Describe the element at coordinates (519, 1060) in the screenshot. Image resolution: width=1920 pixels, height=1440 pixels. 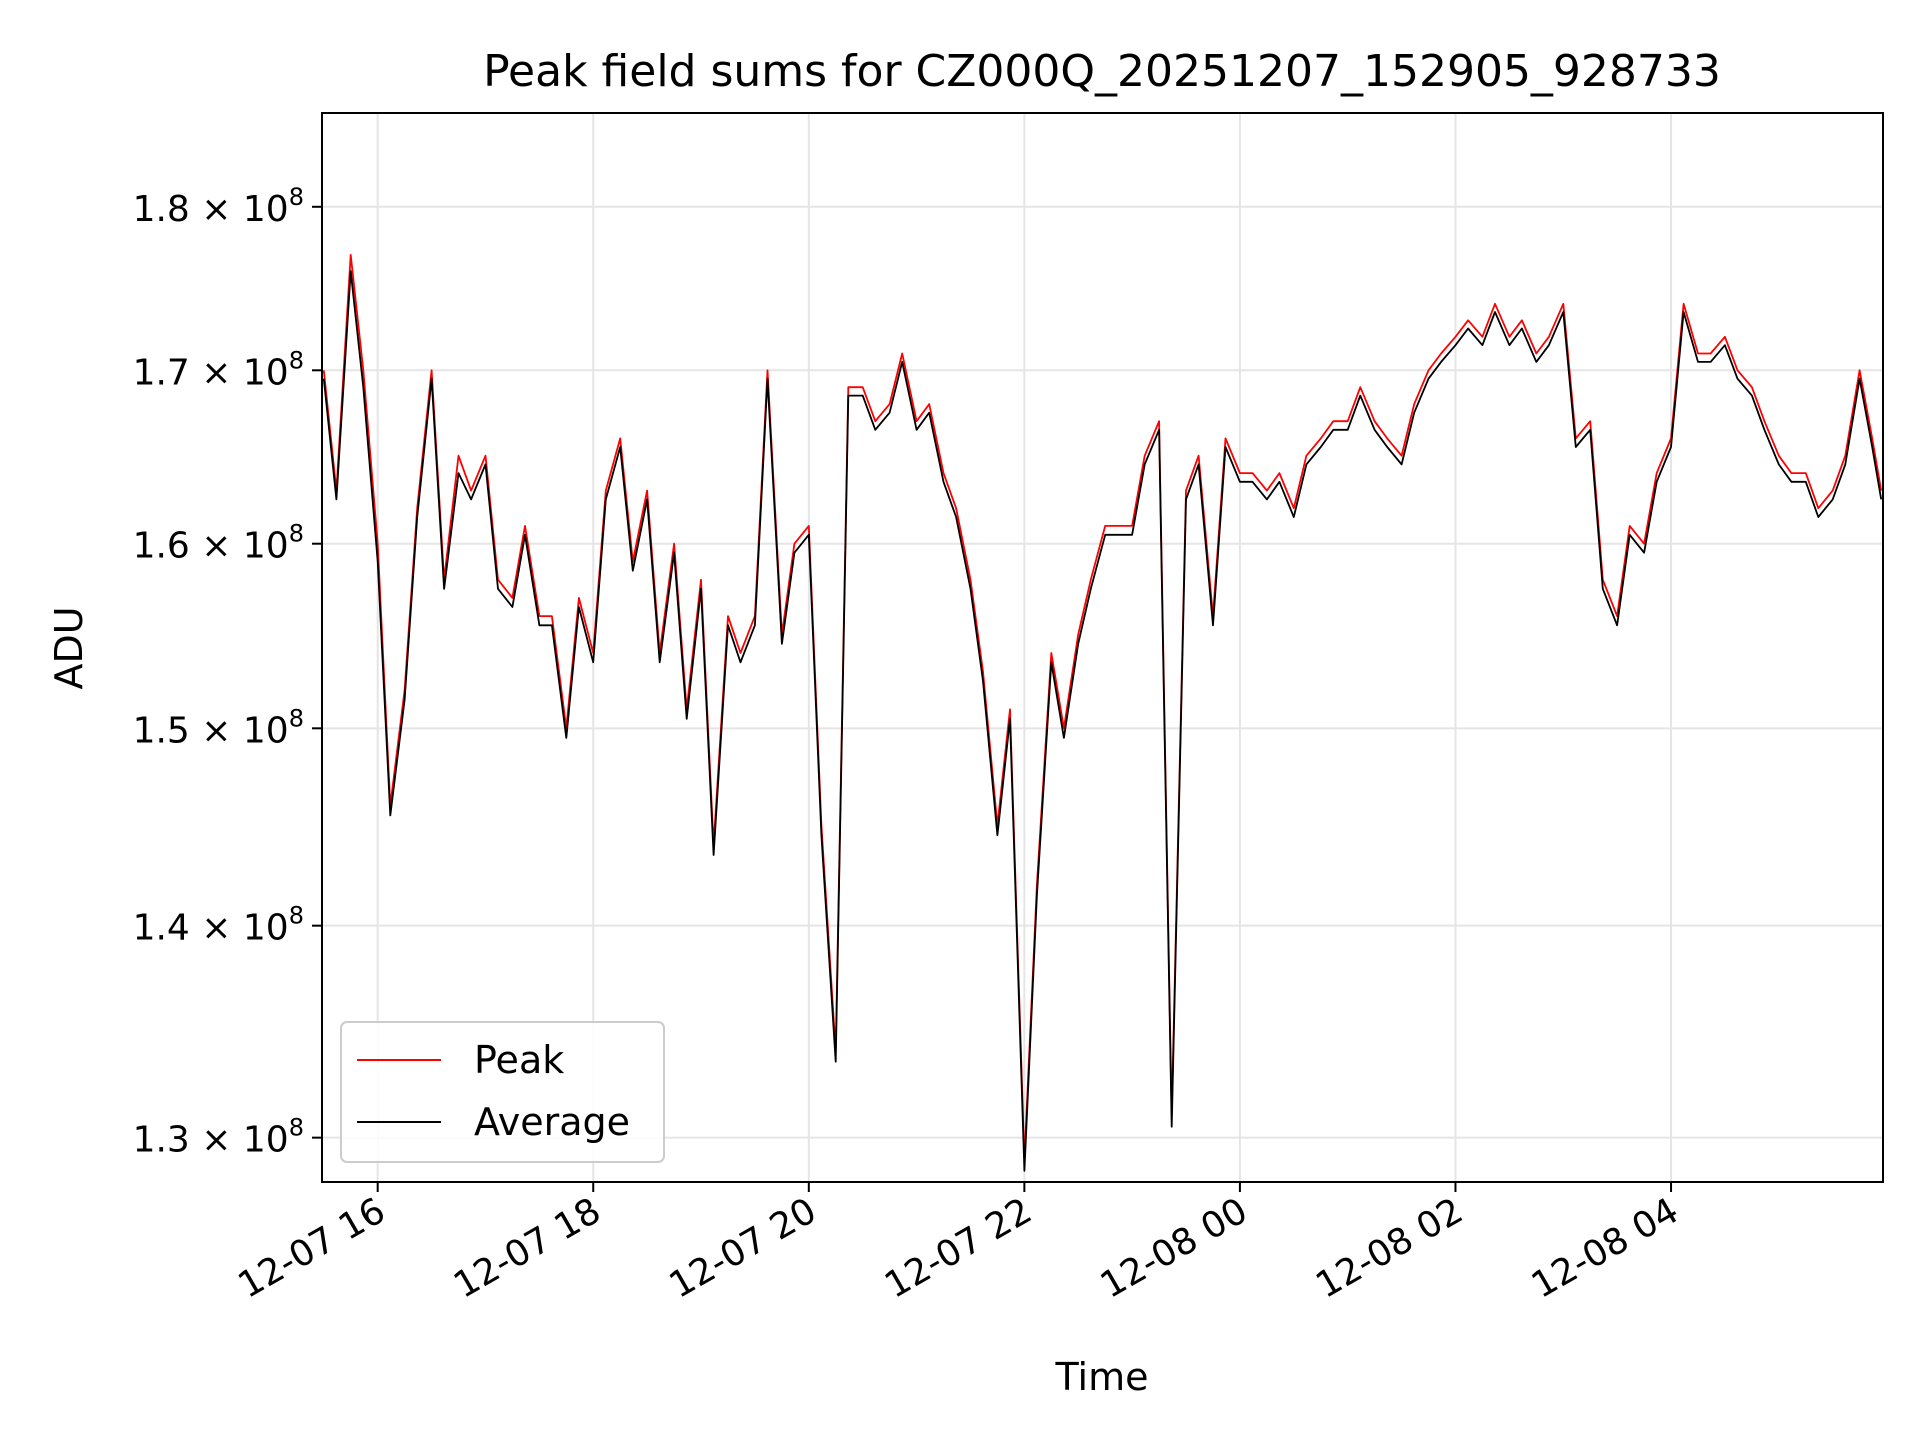
I see `legend-label: Peak` at that location.